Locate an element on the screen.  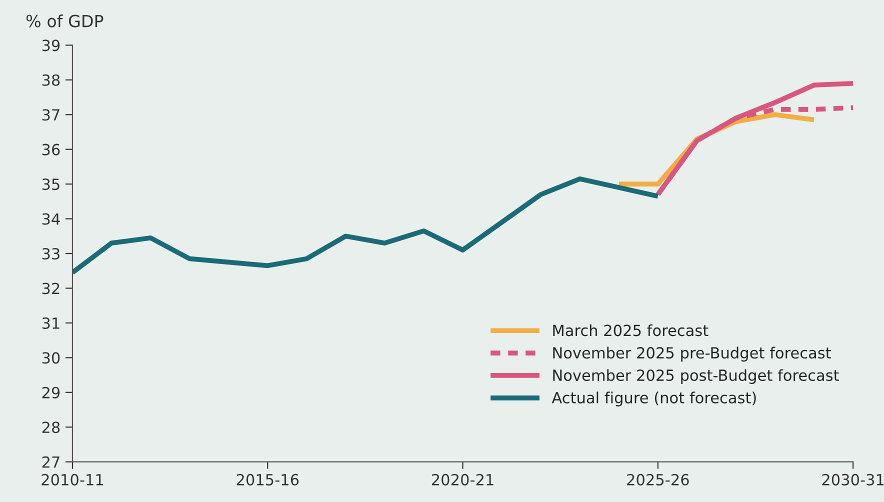
y-tick-label: 35 is located at coordinates (51, 184).